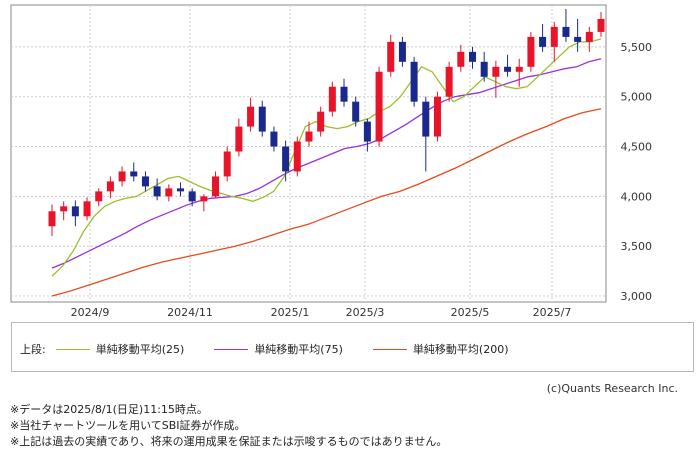  What do you see at coordinates (229, 441) in the screenshot?
I see `footnote-3: ※上記は過去の実績であり、将来の運用成果を保証または示唆するものではありません。` at bounding box center [229, 441].